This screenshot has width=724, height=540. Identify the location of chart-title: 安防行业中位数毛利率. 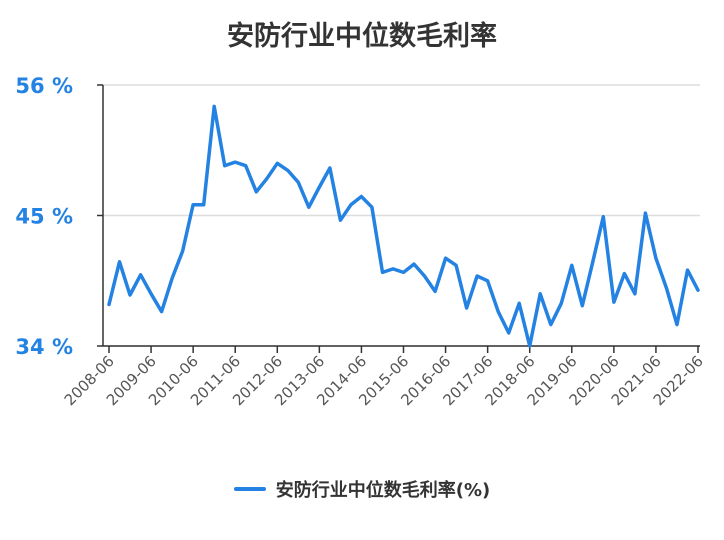
(362, 36).